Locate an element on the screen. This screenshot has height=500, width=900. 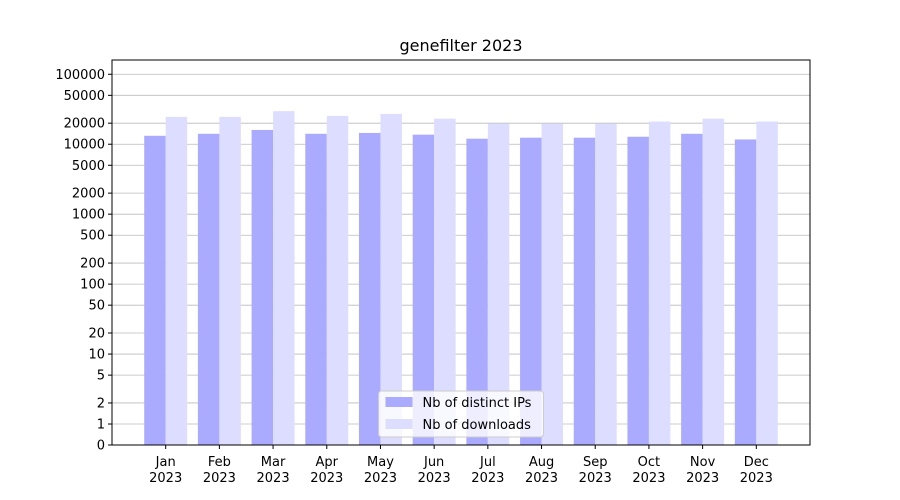
y-tick-label: 10000 is located at coordinates (84, 145).